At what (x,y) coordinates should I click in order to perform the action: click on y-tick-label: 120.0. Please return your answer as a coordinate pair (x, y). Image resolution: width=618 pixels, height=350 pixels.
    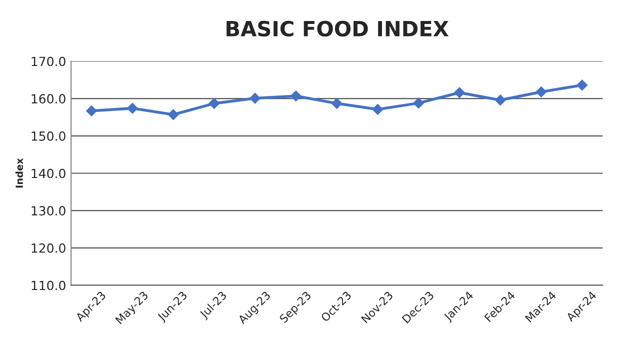
    Looking at the image, I should click on (49, 248).